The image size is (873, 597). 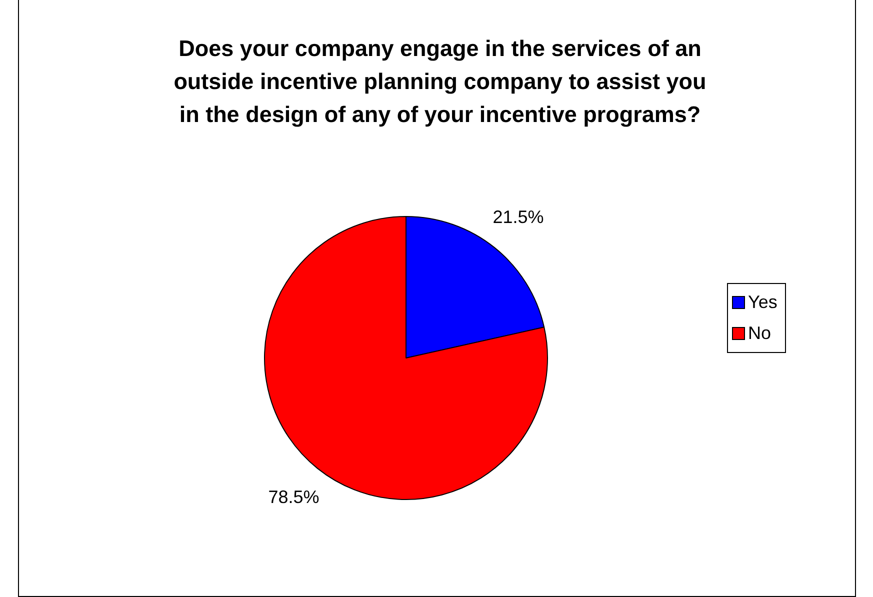 What do you see at coordinates (294, 497) in the screenshot?
I see `data-label: 78.5%` at bounding box center [294, 497].